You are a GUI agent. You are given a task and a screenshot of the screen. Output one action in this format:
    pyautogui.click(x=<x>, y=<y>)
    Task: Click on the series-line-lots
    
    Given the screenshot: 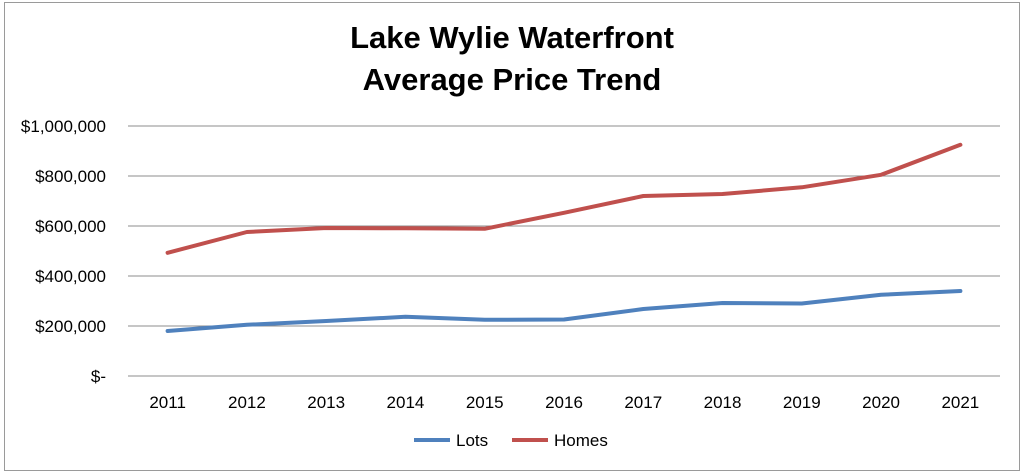 What is the action you would take?
    pyautogui.click(x=564, y=311)
    